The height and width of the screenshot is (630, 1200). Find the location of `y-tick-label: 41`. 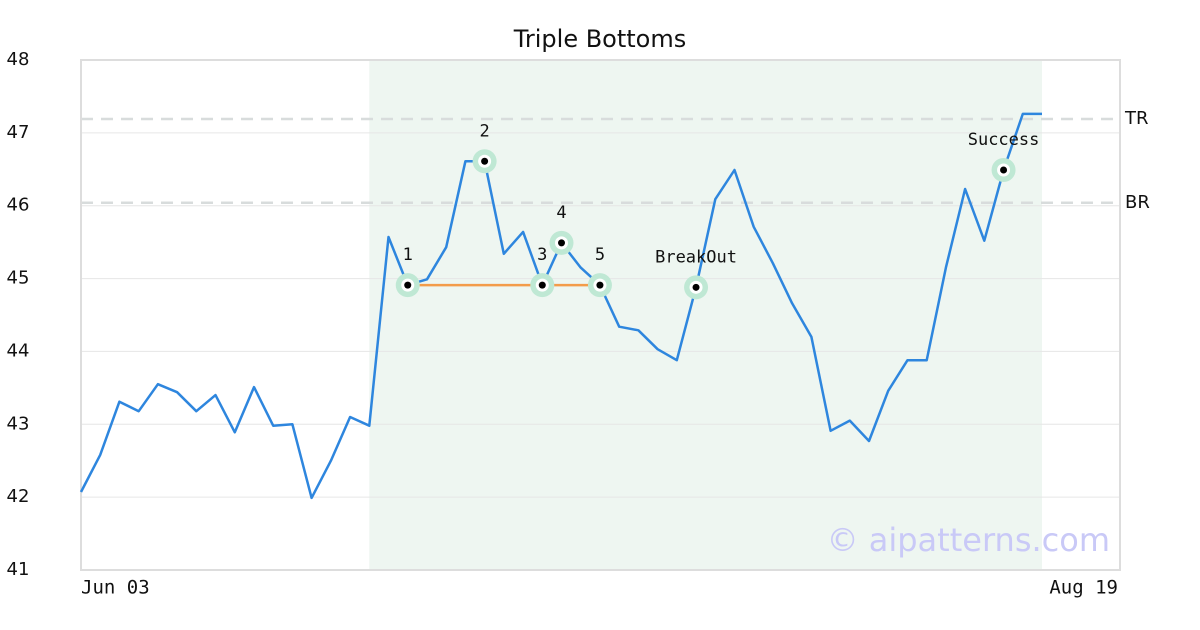

y-tick-label: 41 is located at coordinates (18, 569).